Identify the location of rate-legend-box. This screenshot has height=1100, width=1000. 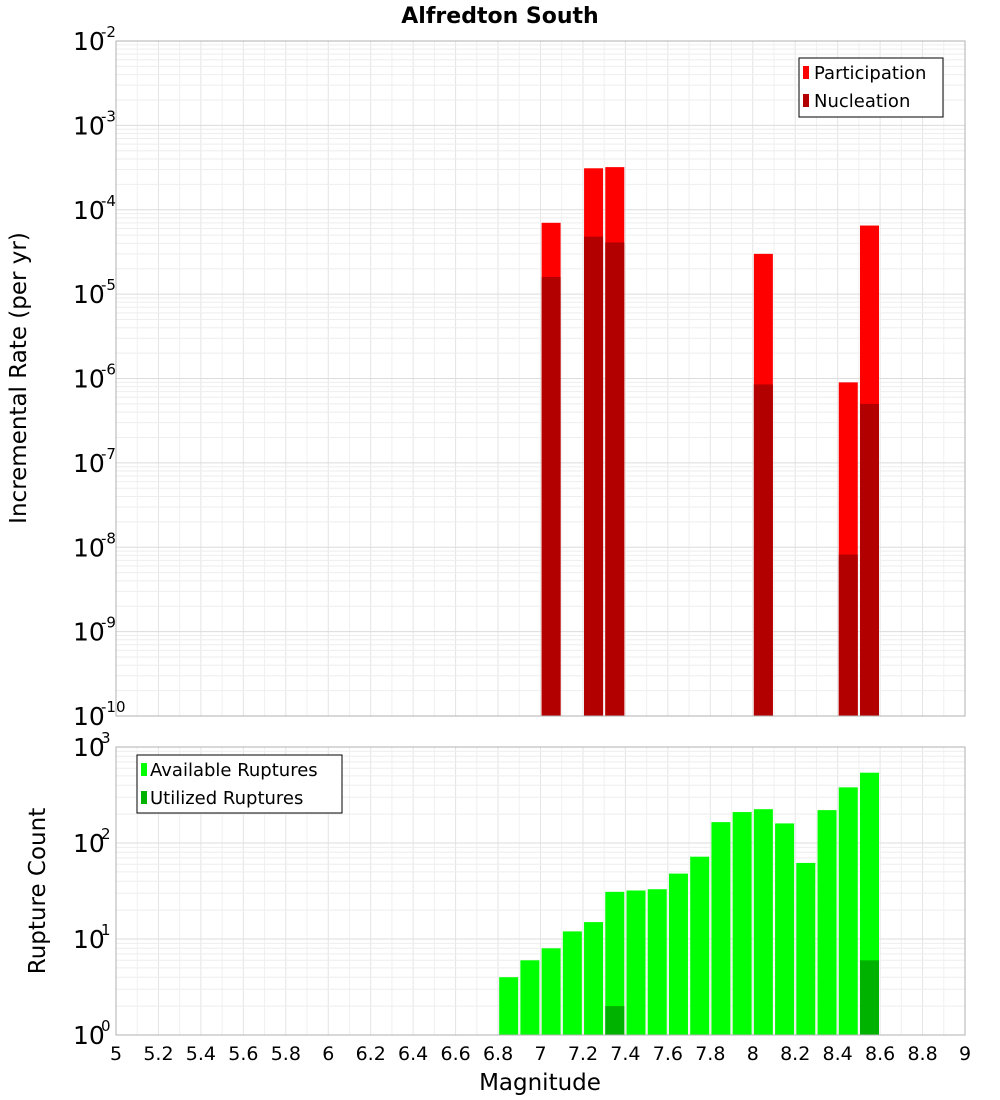
(871, 87).